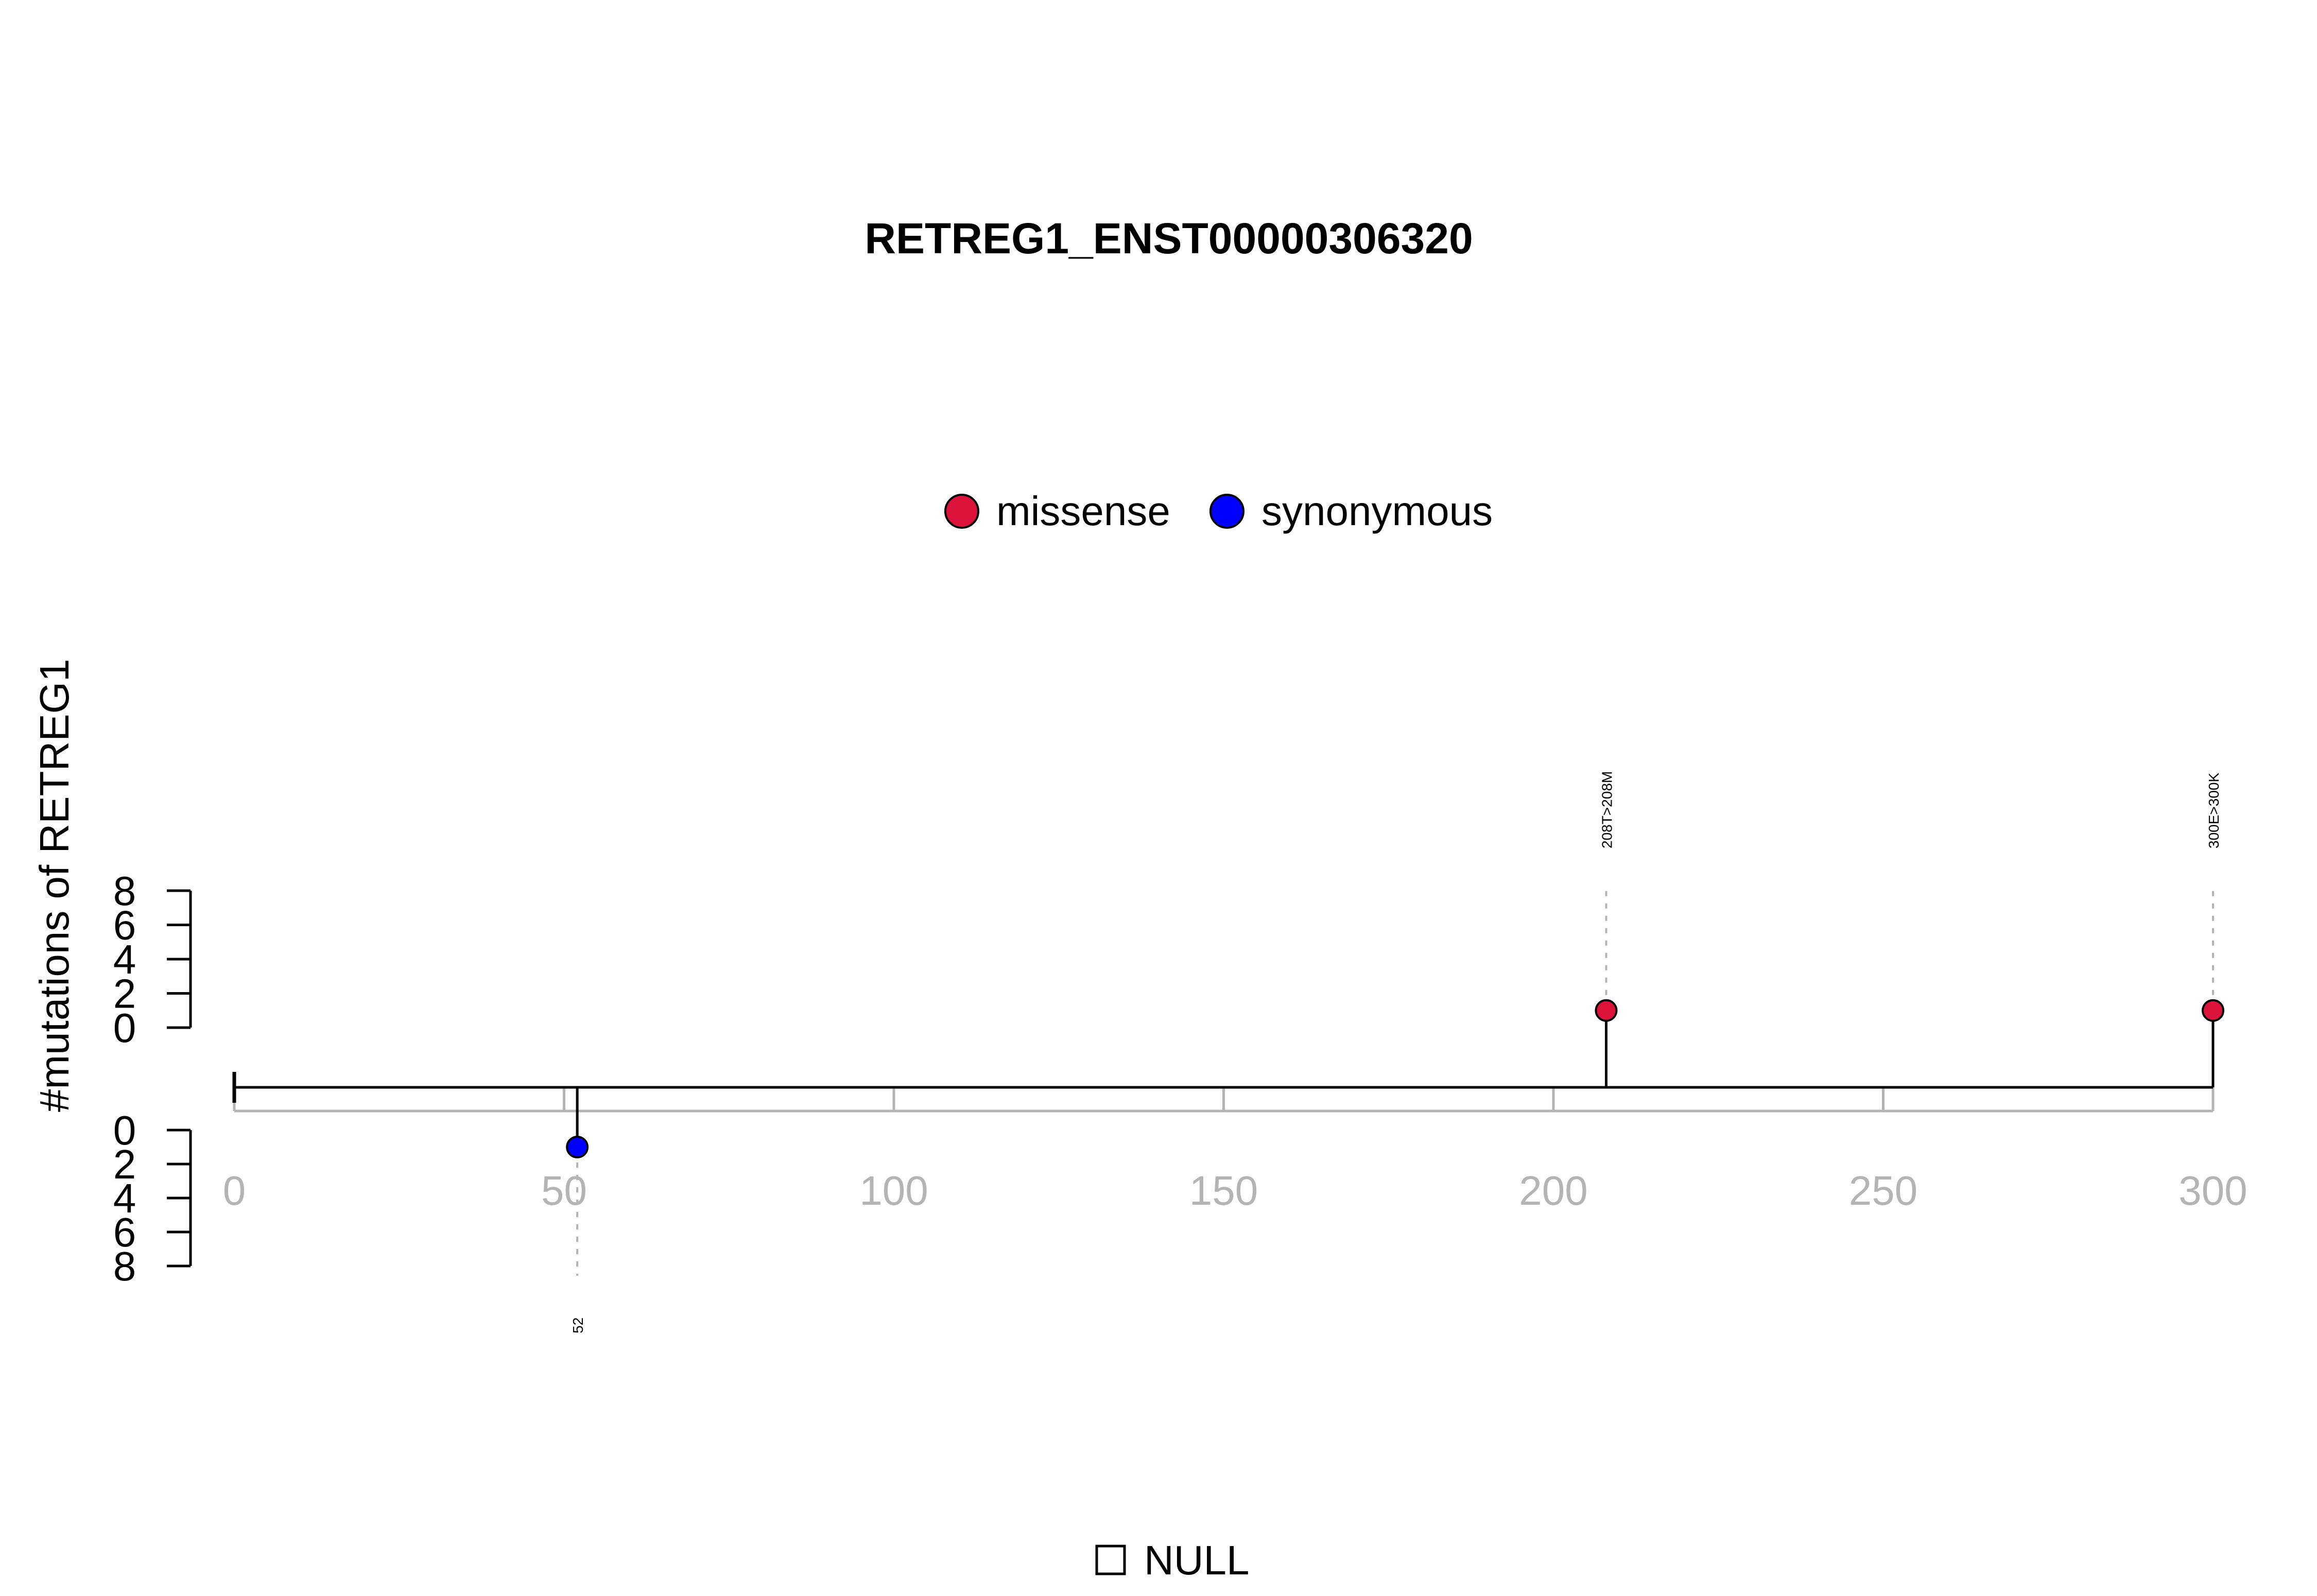 This screenshot has height=1596, width=2317. What do you see at coordinates (2214, 811) in the screenshot?
I see `mutation-label: 300E>300K` at bounding box center [2214, 811].